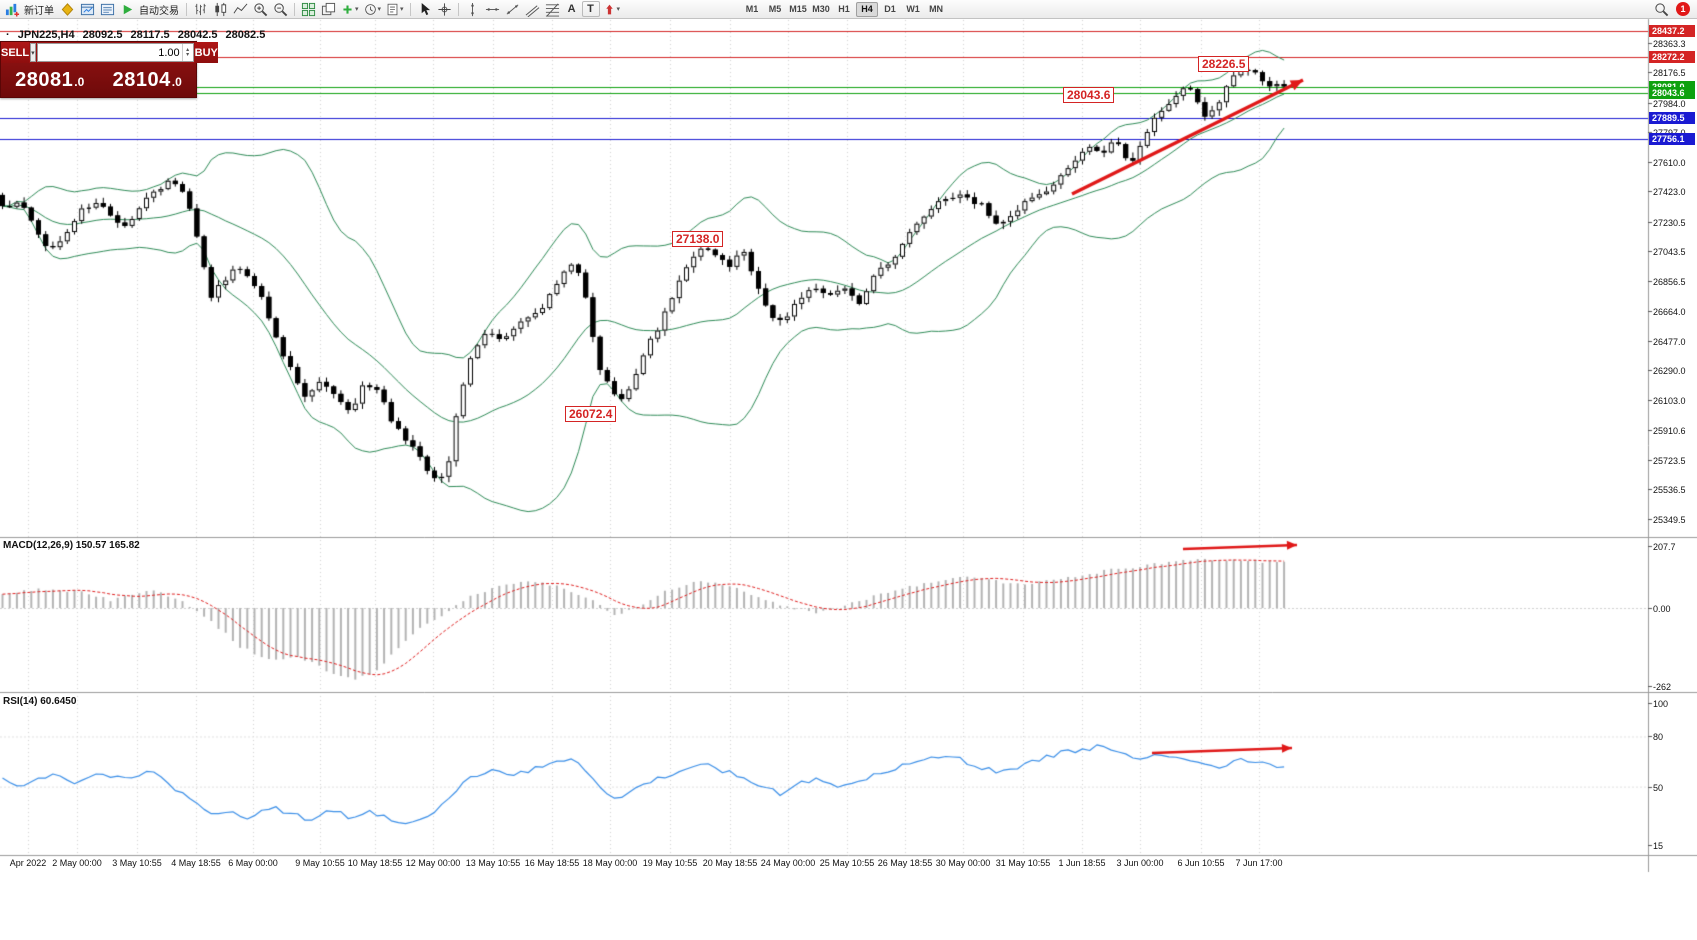 The image size is (1697, 940). Describe the element at coordinates (15, 52) in the screenshot. I see `sell-button: SELL` at that location.